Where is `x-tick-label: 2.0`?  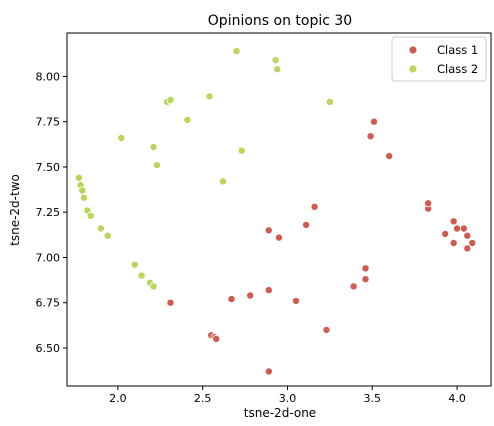 x-tick-label: 2.0 is located at coordinates (118, 398).